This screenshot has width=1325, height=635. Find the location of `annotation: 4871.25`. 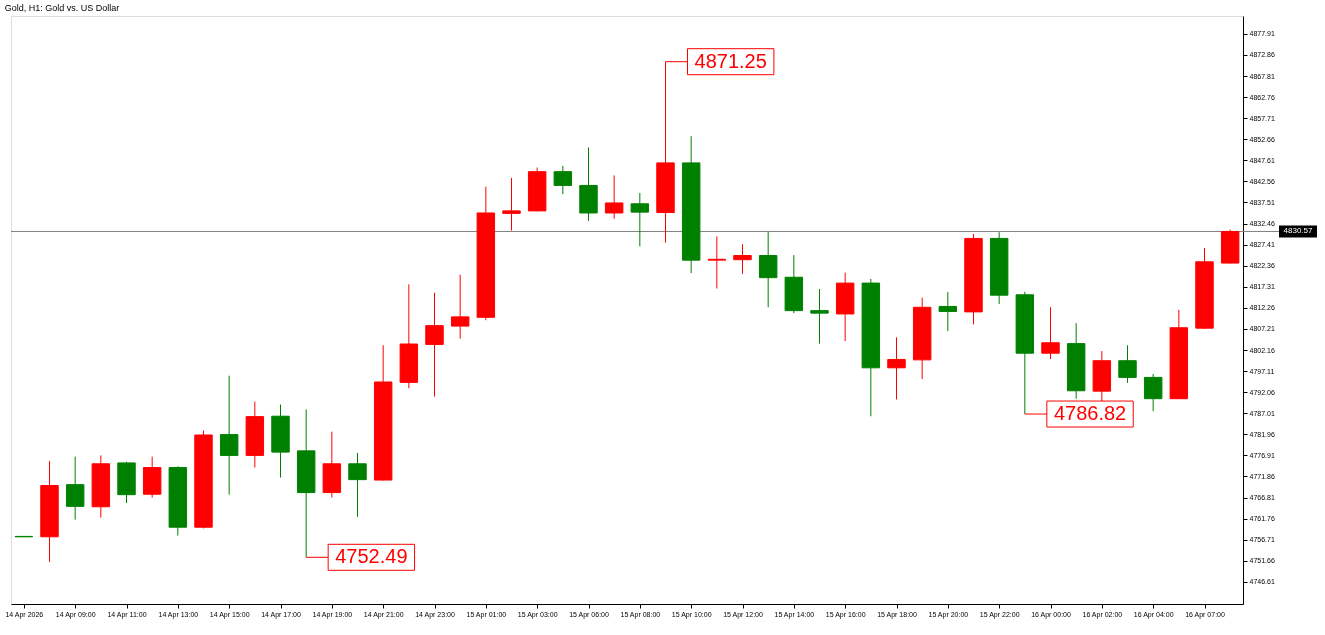

annotation: 4871.25 is located at coordinates (730, 60).